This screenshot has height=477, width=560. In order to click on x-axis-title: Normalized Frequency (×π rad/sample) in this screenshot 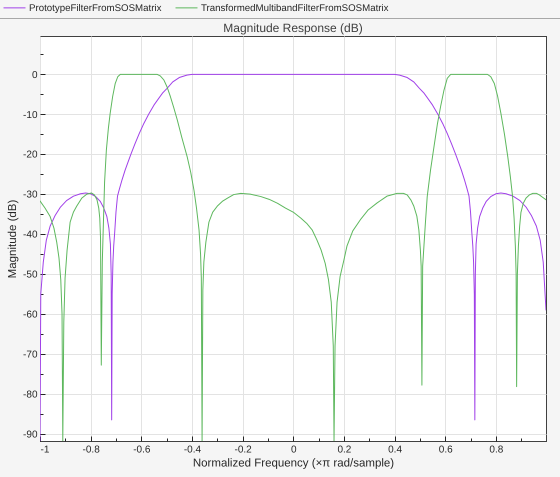, I will do `click(293, 464)`.